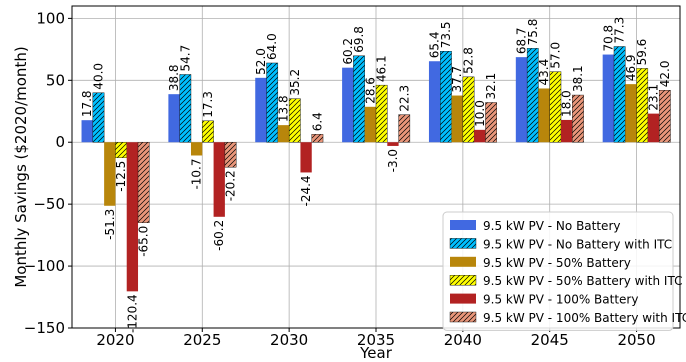  What do you see at coordinates (196, 149) in the screenshot?
I see `bar-9-5-kw-pv-50-battery-2025` at bounding box center [196, 149].